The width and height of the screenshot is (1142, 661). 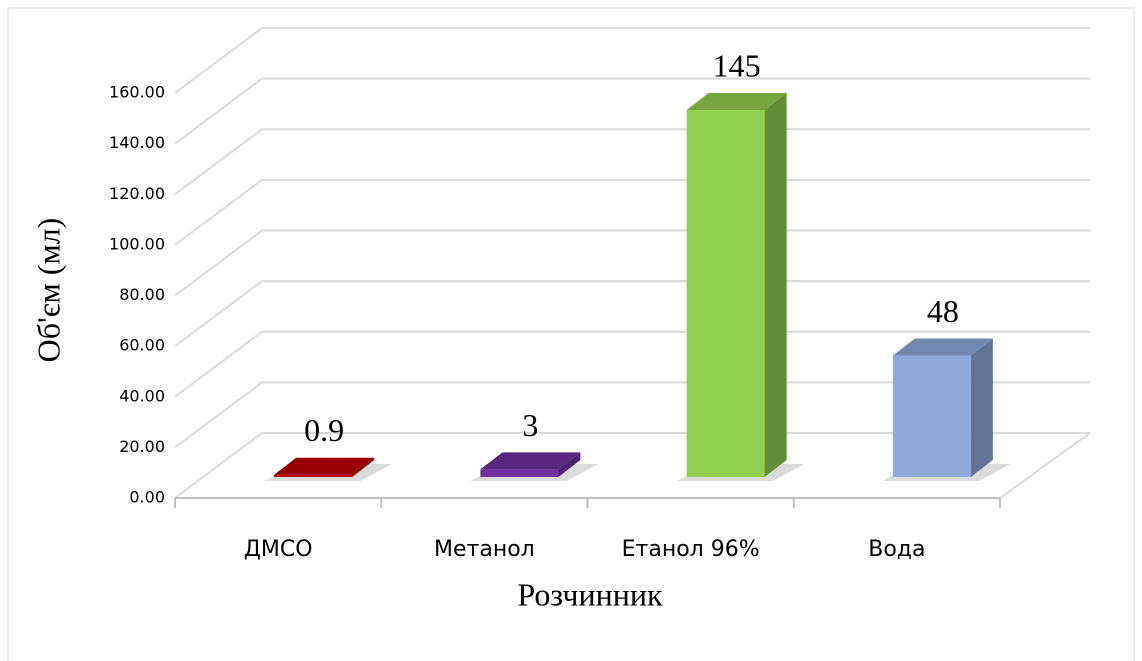 I want to click on y-tick-label: 0.00, so click(x=147, y=497).